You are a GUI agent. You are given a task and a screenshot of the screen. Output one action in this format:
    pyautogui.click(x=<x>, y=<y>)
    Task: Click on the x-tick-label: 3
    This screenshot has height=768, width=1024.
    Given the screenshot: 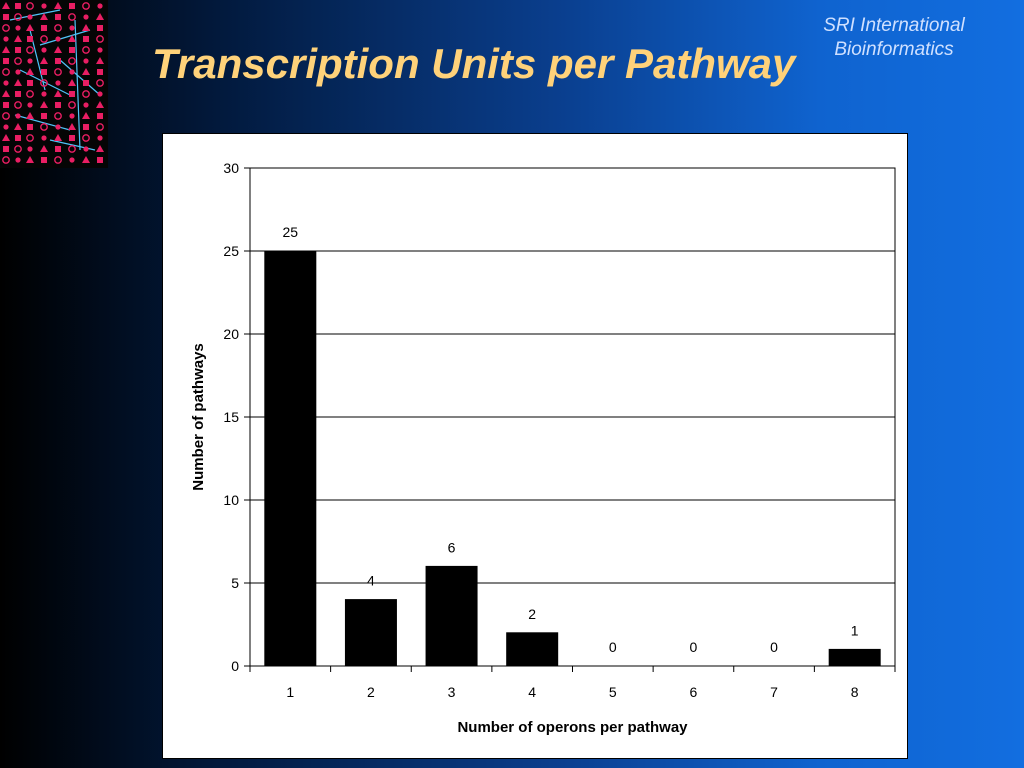 What is the action you would take?
    pyautogui.click(x=452, y=692)
    